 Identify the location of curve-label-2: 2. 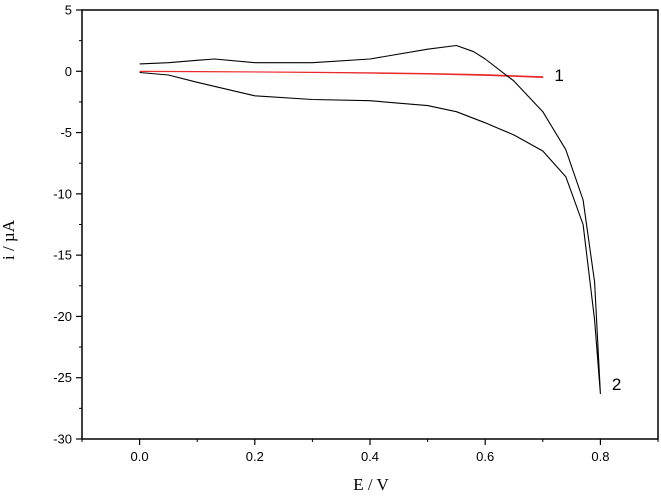
(616, 384).